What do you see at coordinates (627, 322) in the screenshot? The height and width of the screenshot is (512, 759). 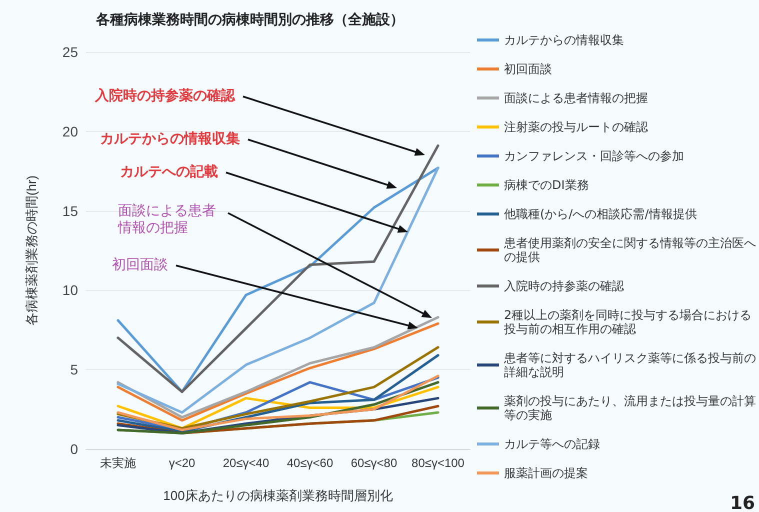 I see `legend-label: 2種以上の薬剤を同時に投与する場合における投与前の相互作用の確認` at bounding box center [627, 322].